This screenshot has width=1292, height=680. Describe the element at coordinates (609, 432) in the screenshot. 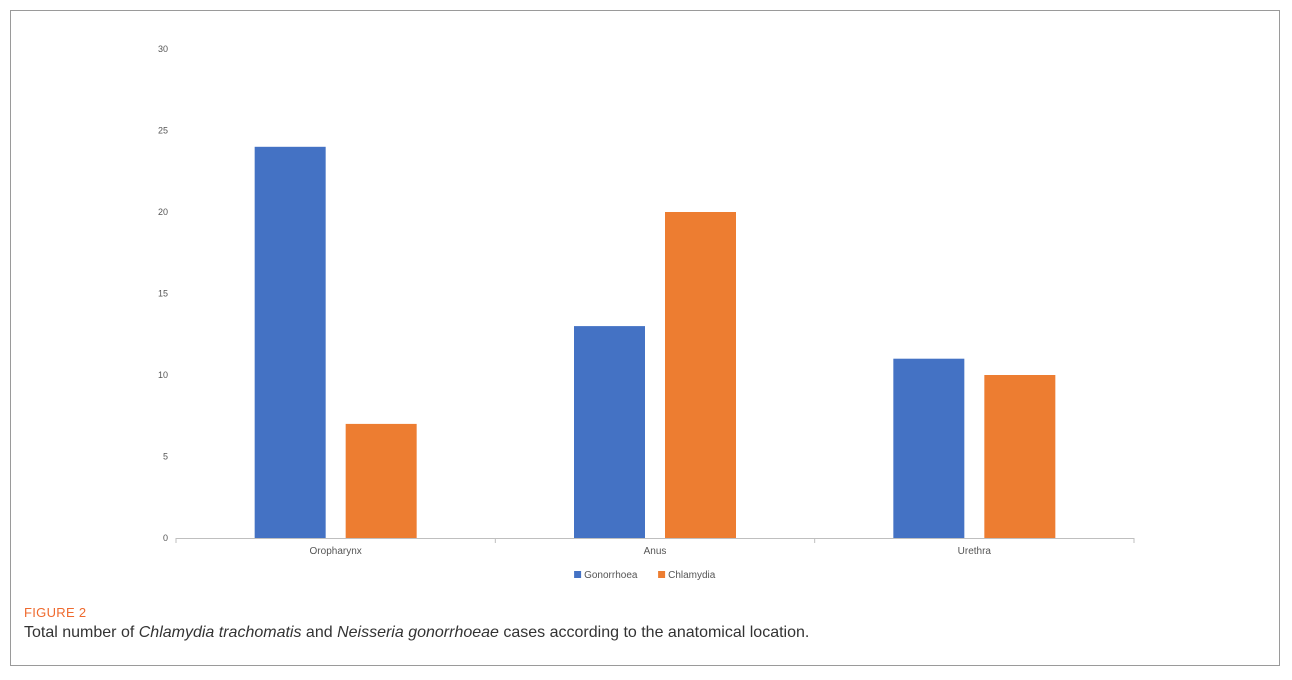

I see `bar-gonorrhoea-anus` at that location.